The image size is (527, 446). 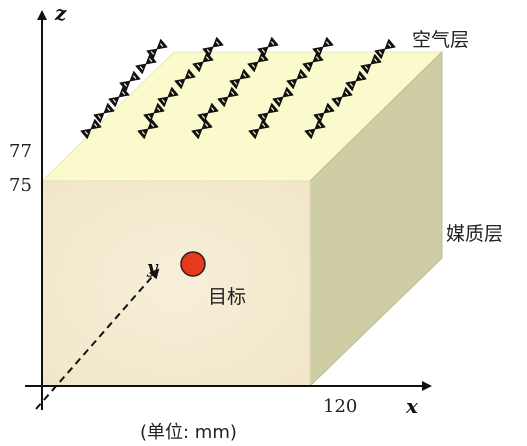 I want to click on z-axis-label: z, so click(x=60, y=13).